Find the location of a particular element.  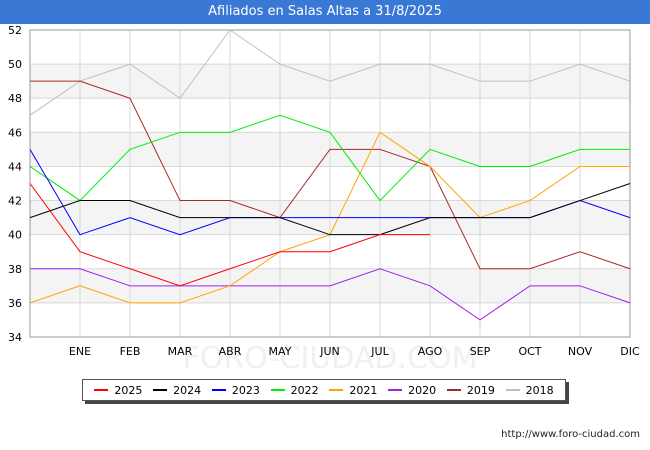

x-tick-label: NOV is located at coordinates (580, 351).